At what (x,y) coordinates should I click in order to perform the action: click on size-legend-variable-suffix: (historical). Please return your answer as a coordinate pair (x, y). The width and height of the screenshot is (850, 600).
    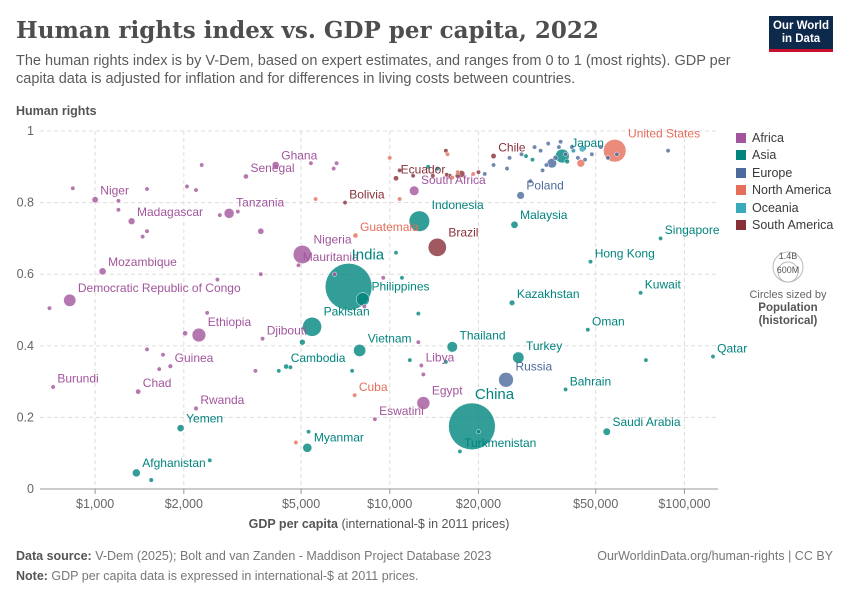
    Looking at the image, I should click on (788, 321).